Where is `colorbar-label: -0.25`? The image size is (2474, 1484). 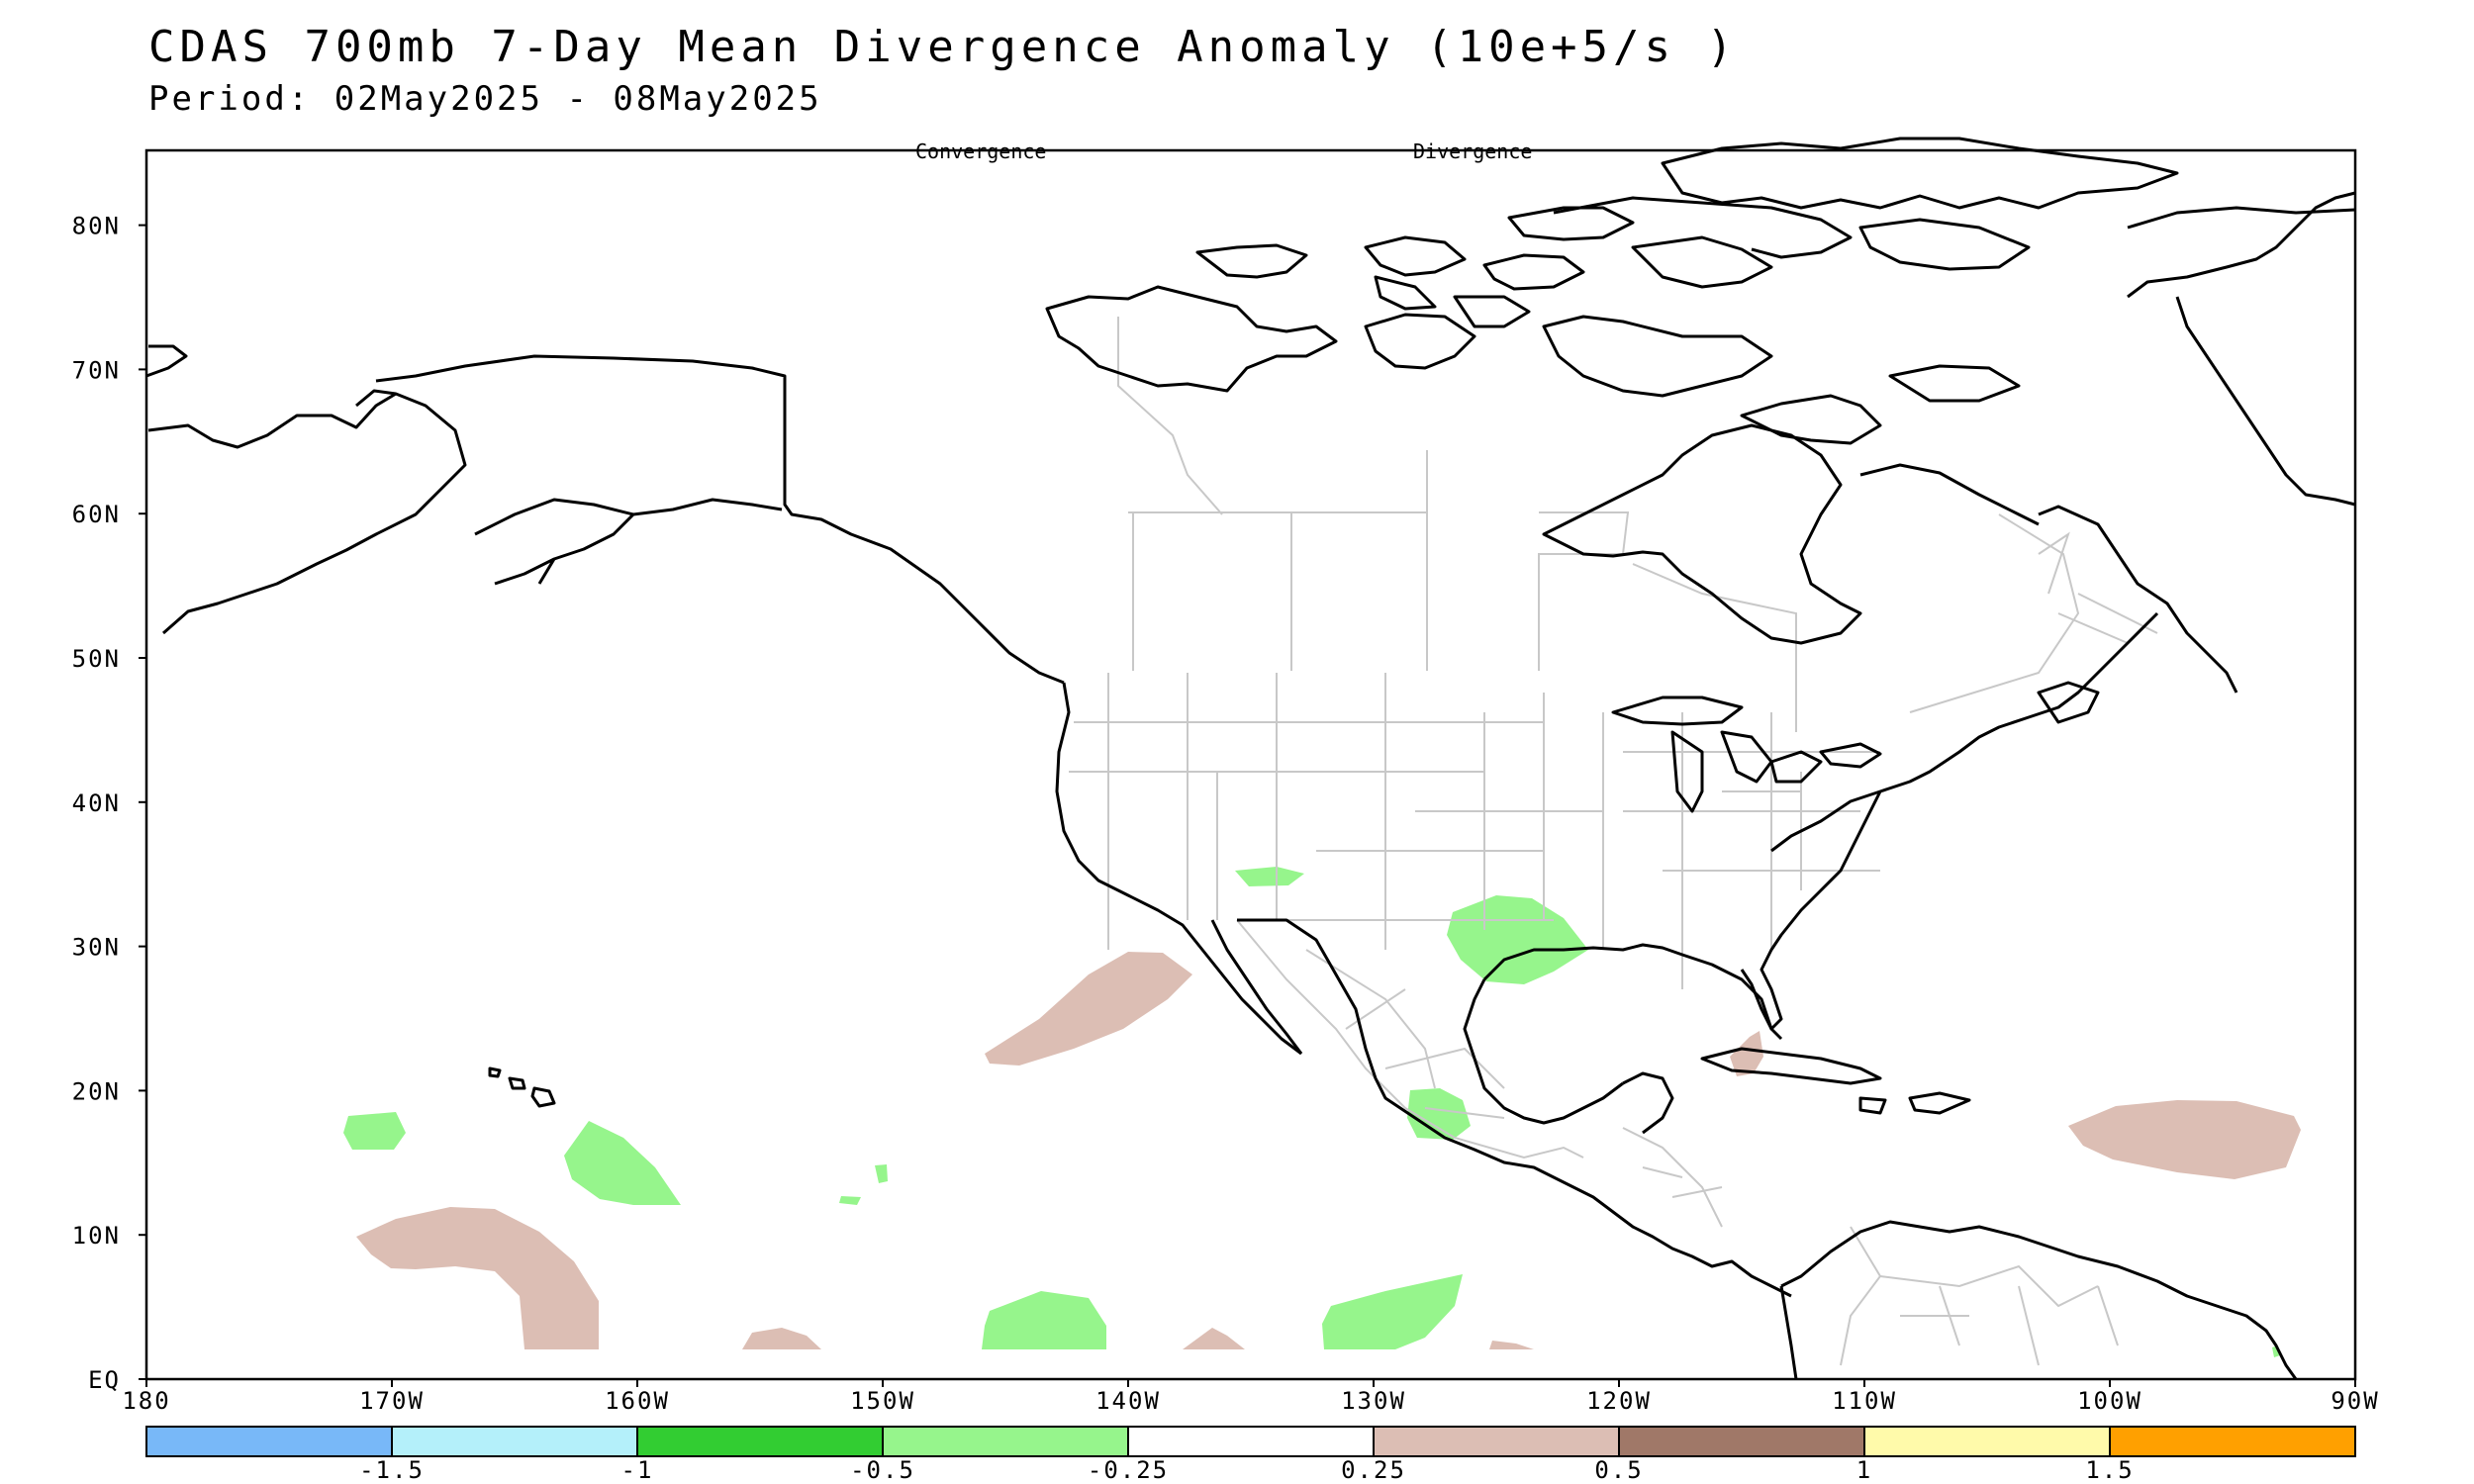 colorbar-label: -0.25 is located at coordinates (1129, 1470).